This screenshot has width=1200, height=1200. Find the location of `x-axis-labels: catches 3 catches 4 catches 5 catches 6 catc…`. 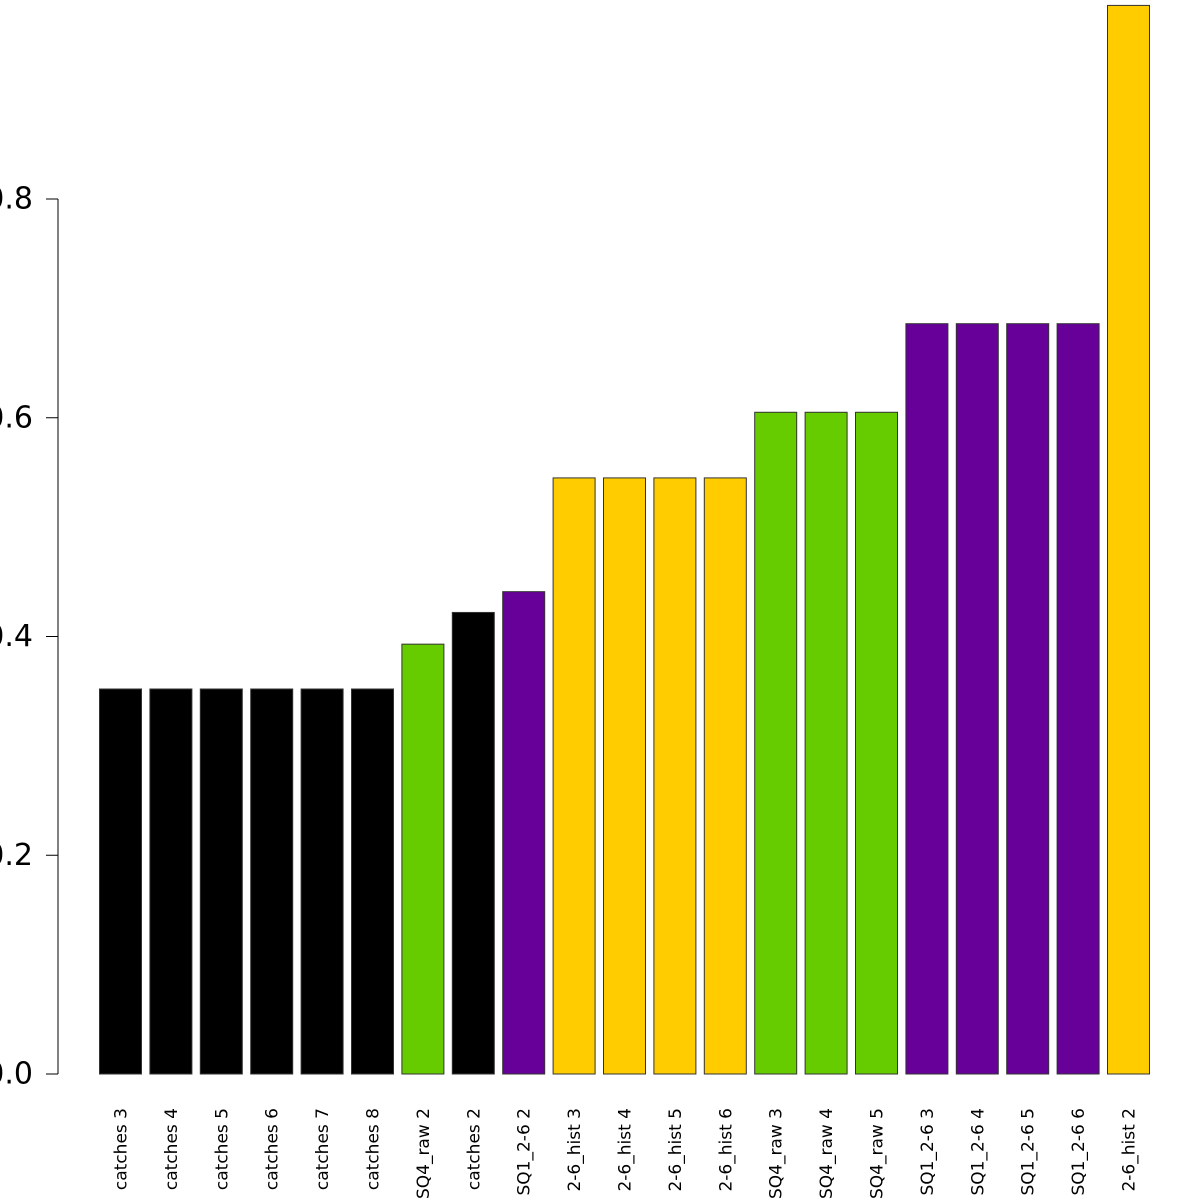

x-axis-labels: catches 3 catches 4 catches 5 catches 6 catc… is located at coordinates (626, 1153).